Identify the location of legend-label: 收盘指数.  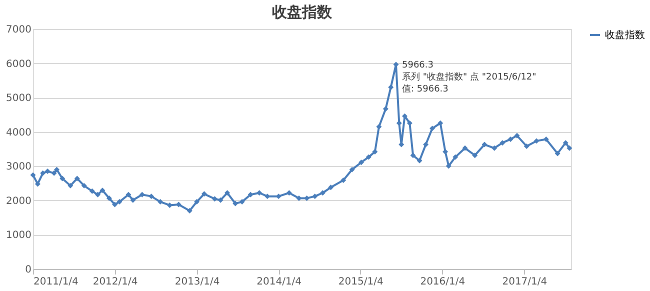
(625, 35).